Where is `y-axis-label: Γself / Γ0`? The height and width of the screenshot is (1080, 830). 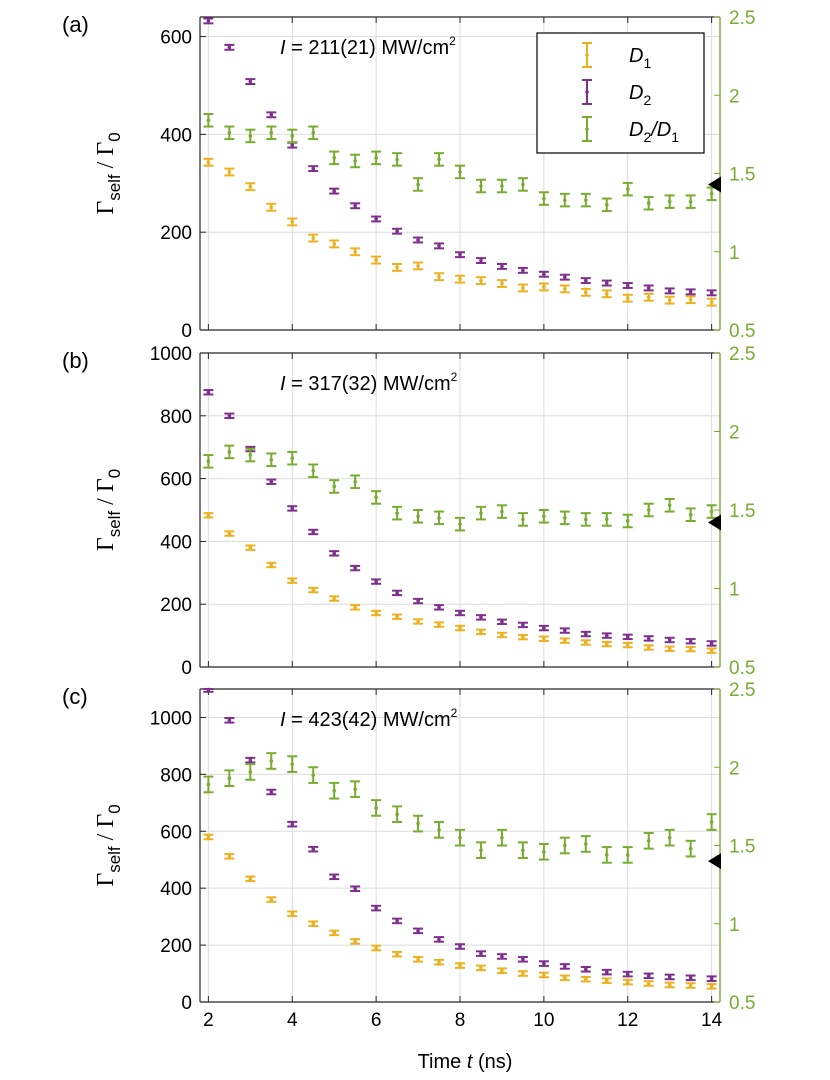 y-axis-label: Γself / Γ0 is located at coordinates (108, 845).